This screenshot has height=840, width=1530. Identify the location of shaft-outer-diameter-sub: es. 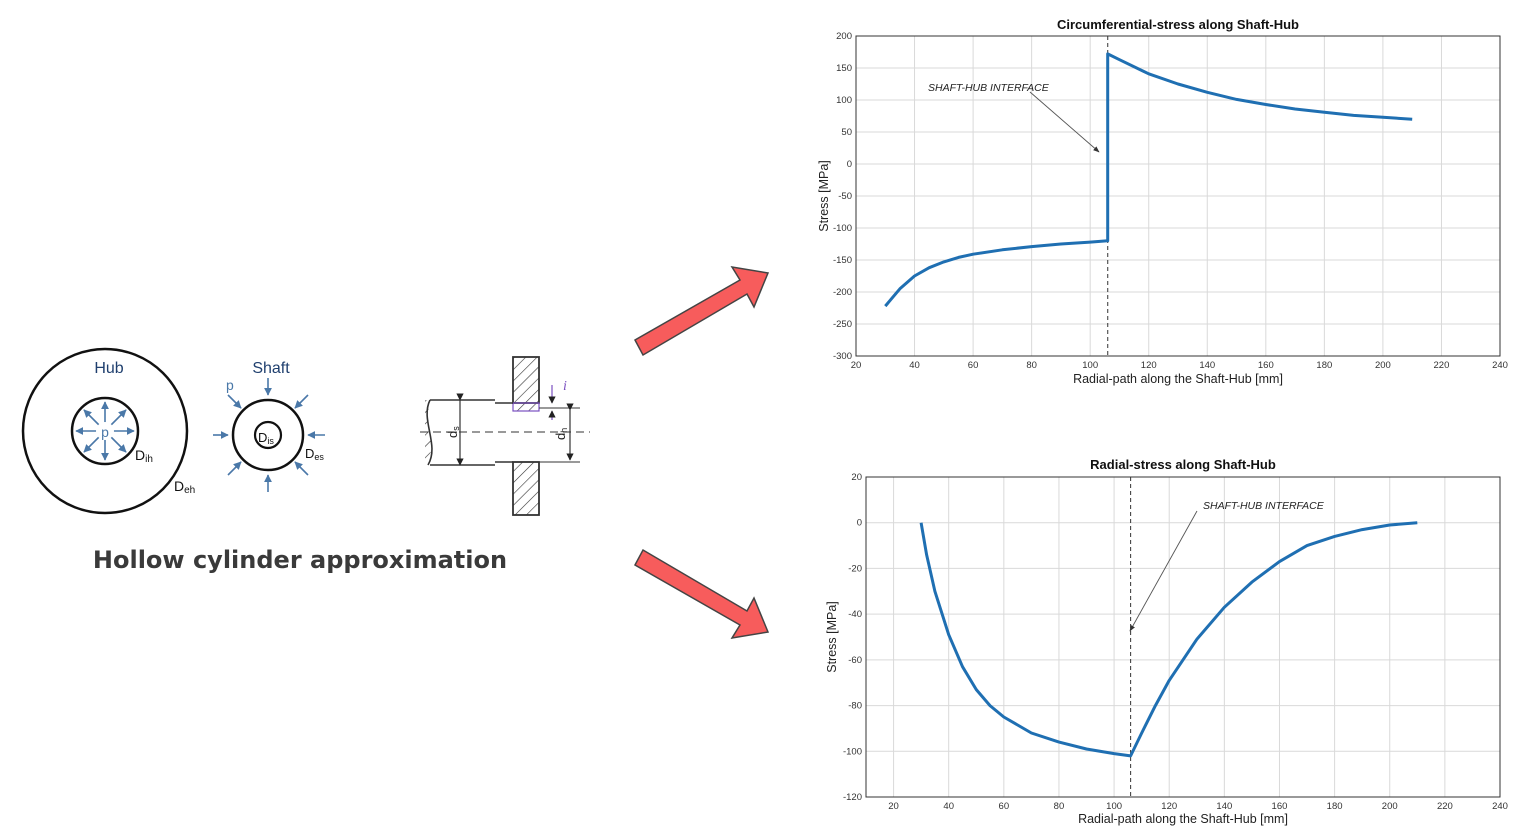
(319, 457).